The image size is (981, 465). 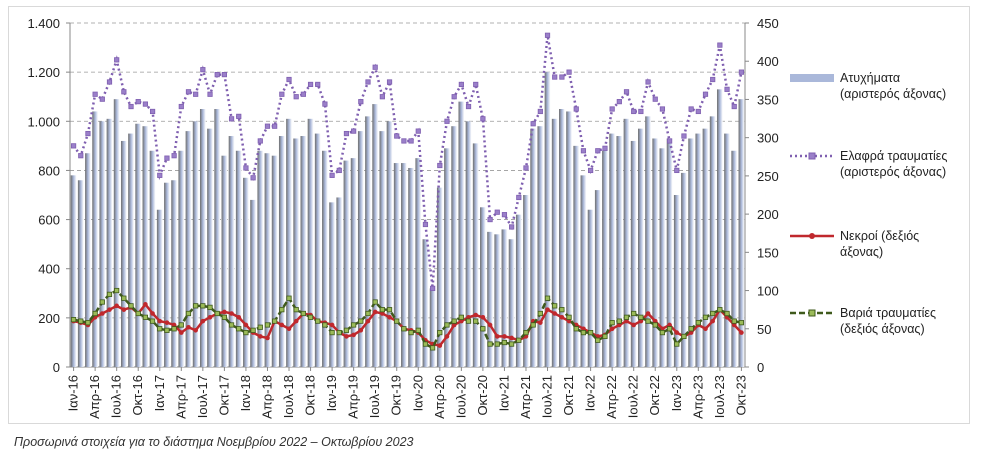 I want to click on y-tick-label: 1.400, so click(x=43, y=23).